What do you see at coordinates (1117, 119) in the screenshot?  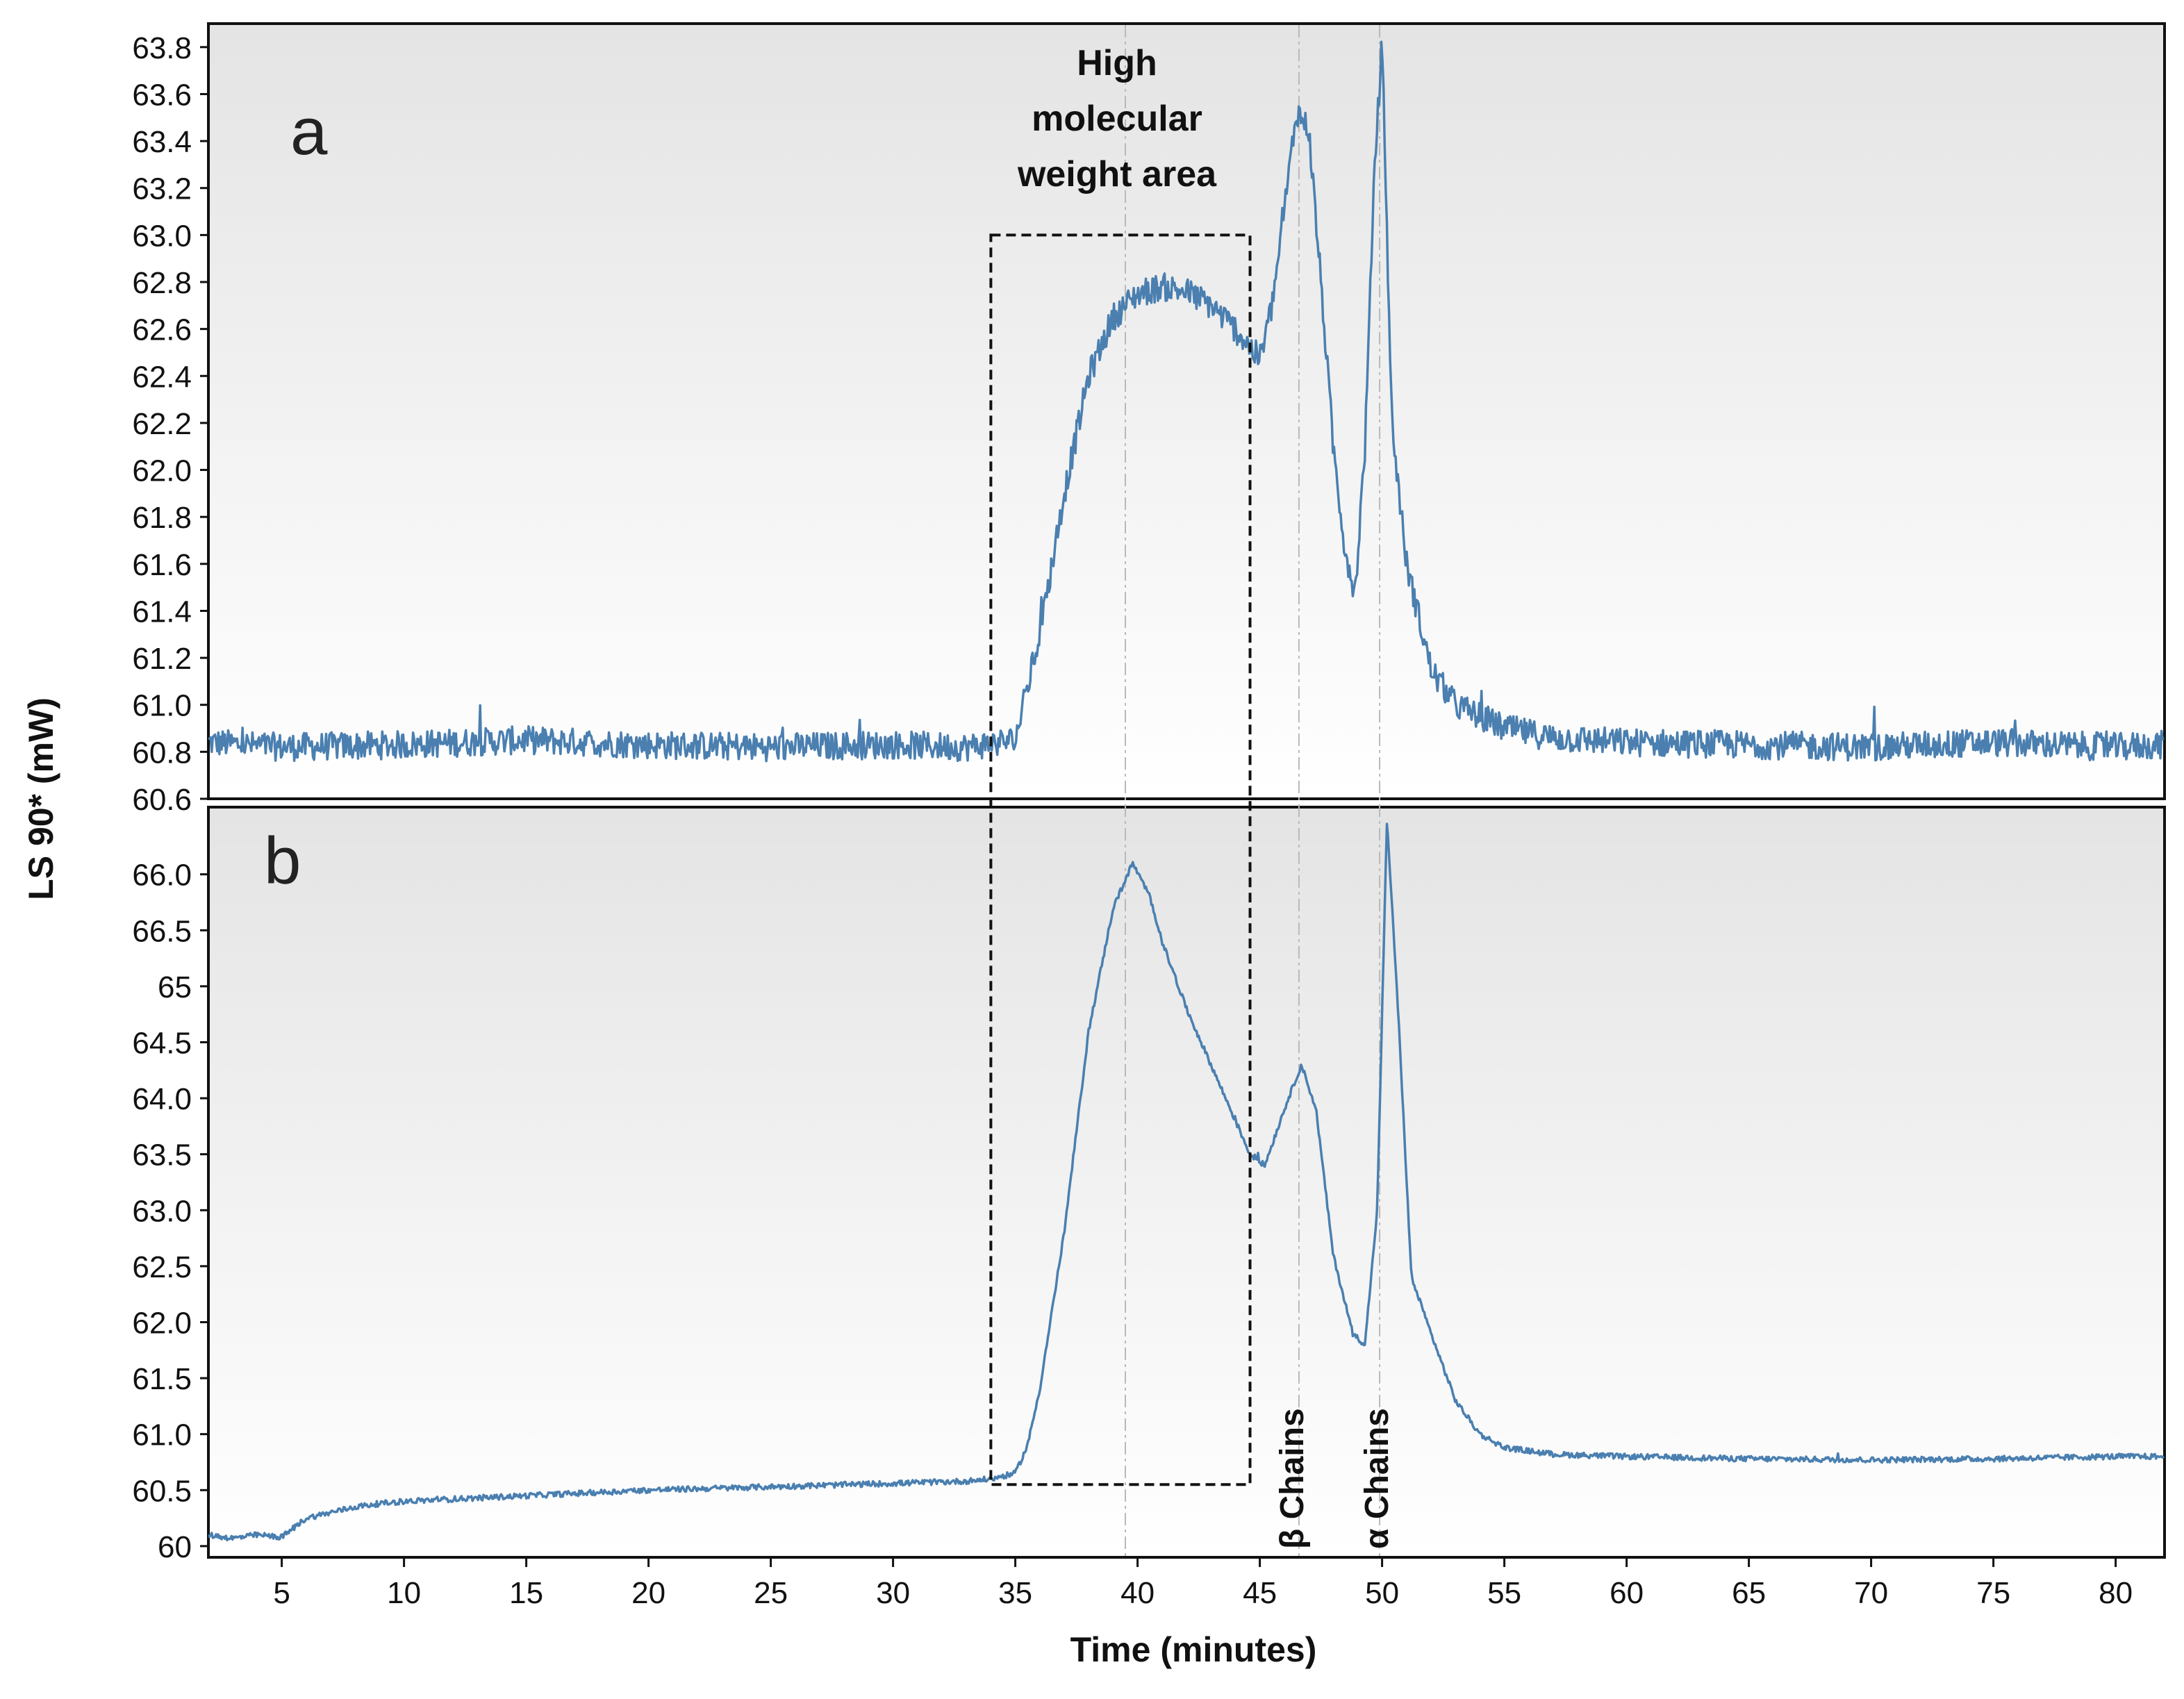 I see `box-label-line-2: molecular` at bounding box center [1117, 119].